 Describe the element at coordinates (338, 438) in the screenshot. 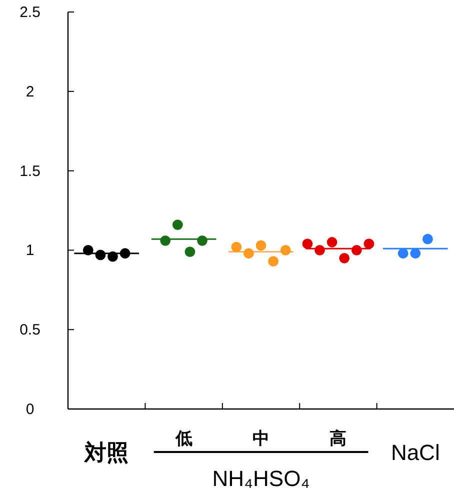

I see `x-tick-label: 高` at that location.